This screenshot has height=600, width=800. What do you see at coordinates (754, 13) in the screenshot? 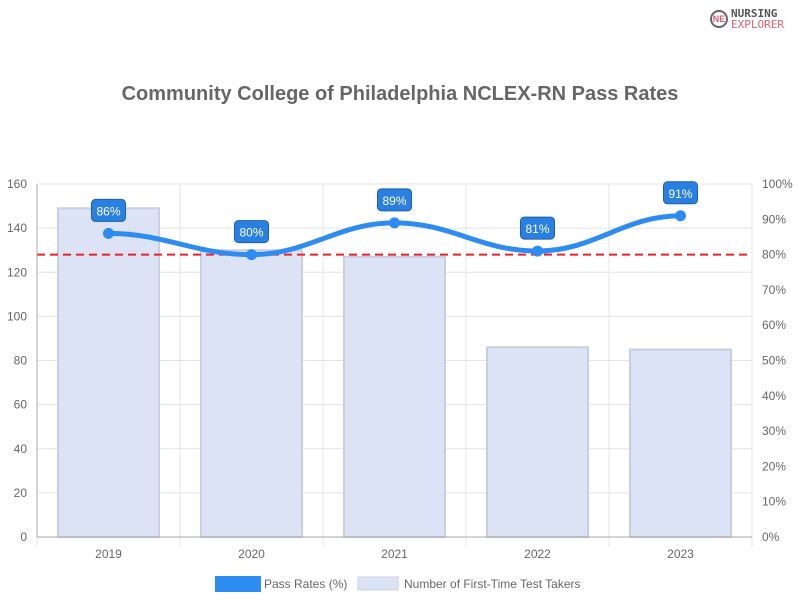
I see `logo-line1: NURSING` at bounding box center [754, 13].